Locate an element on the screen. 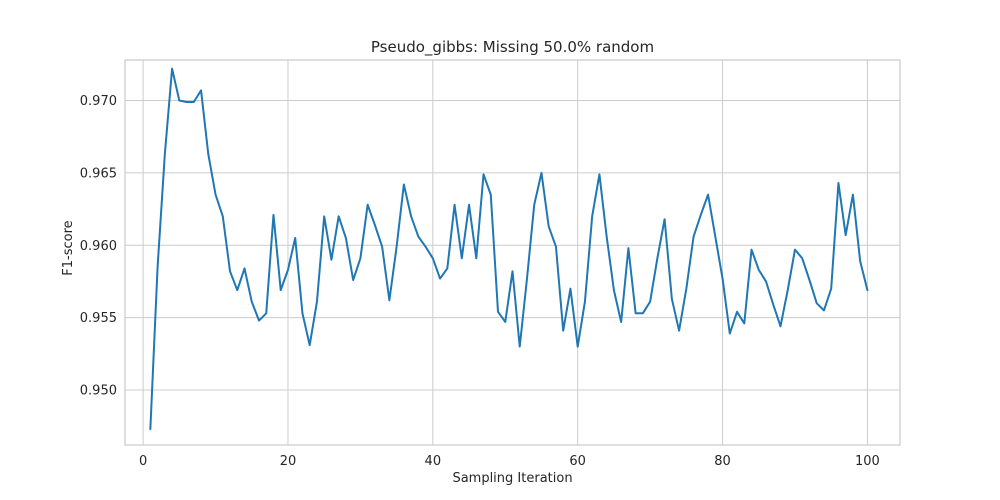  x-tick-label: 20 is located at coordinates (288, 461).